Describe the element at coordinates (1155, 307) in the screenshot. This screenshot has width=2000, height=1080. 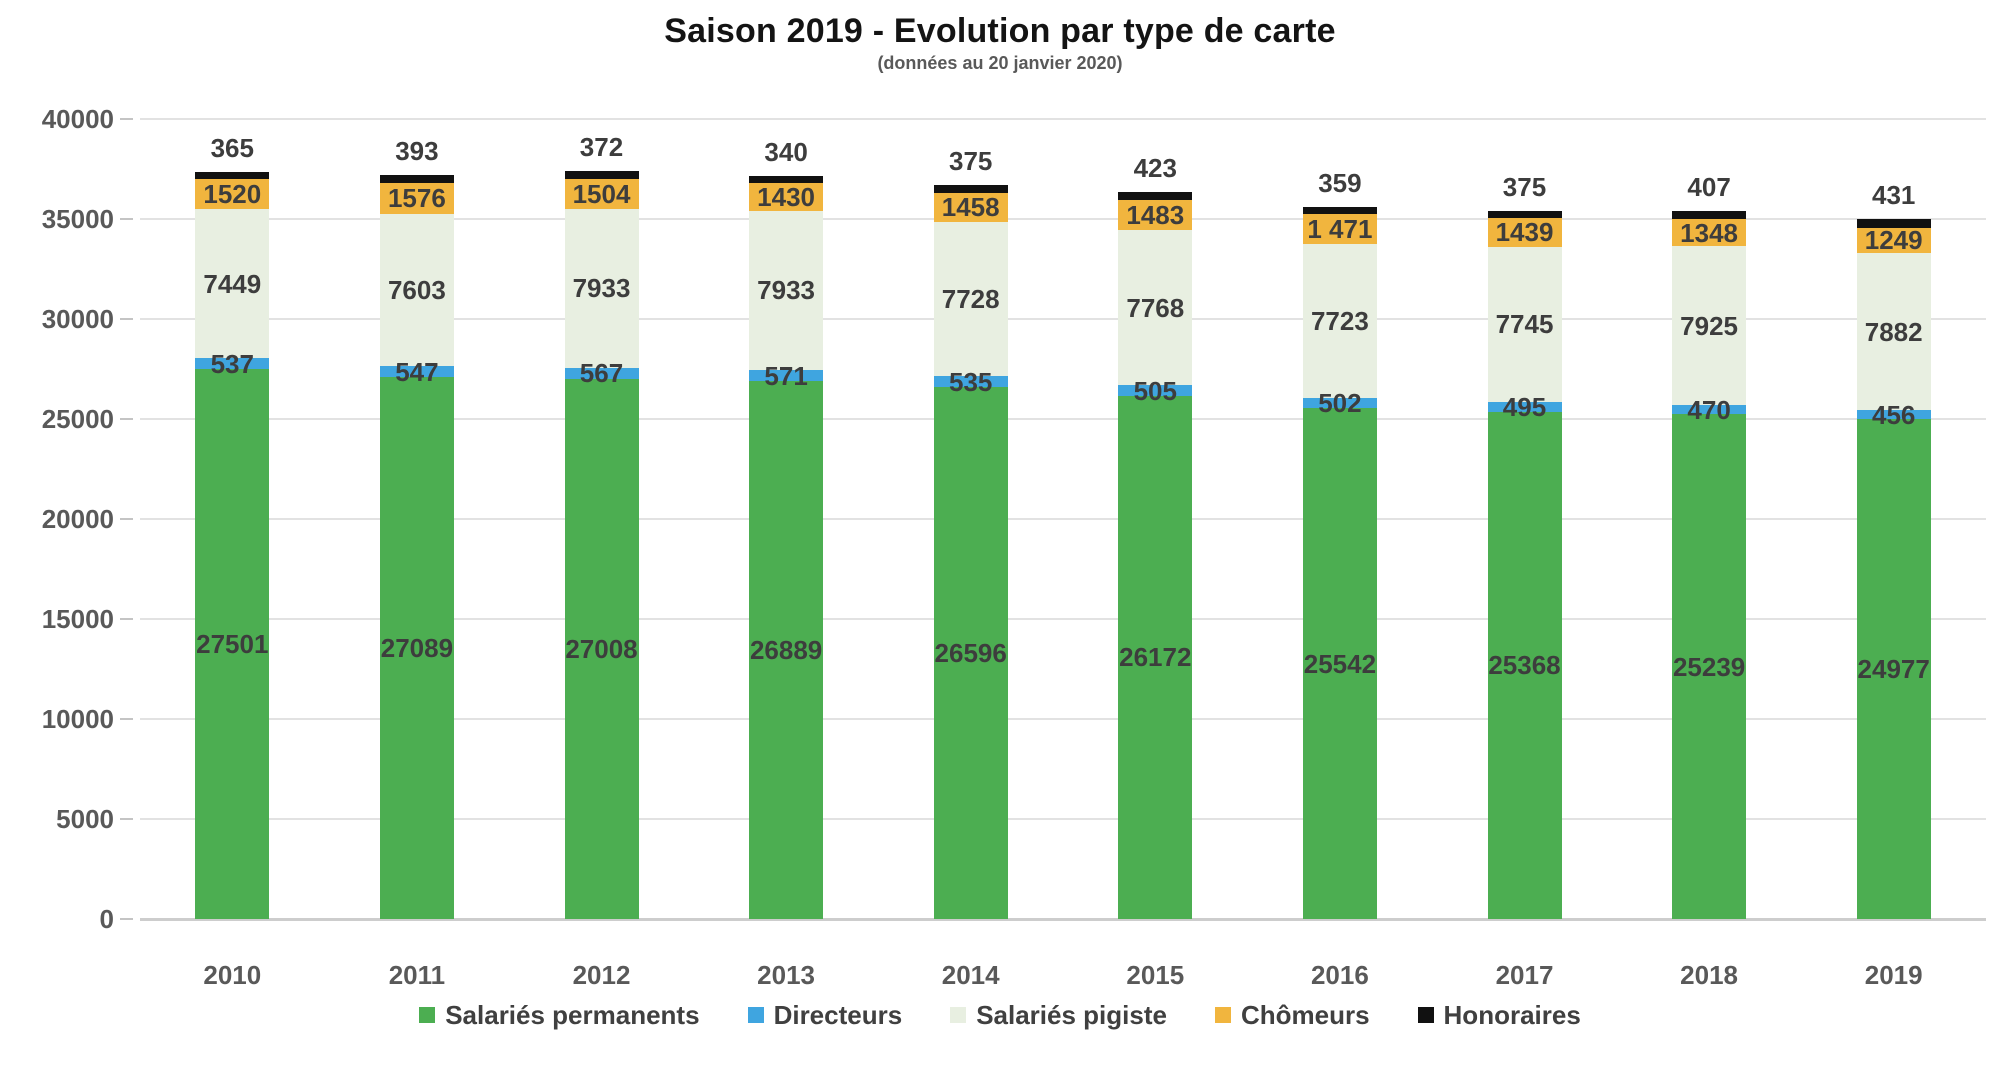
I see `bar-value-label: 7768` at that location.